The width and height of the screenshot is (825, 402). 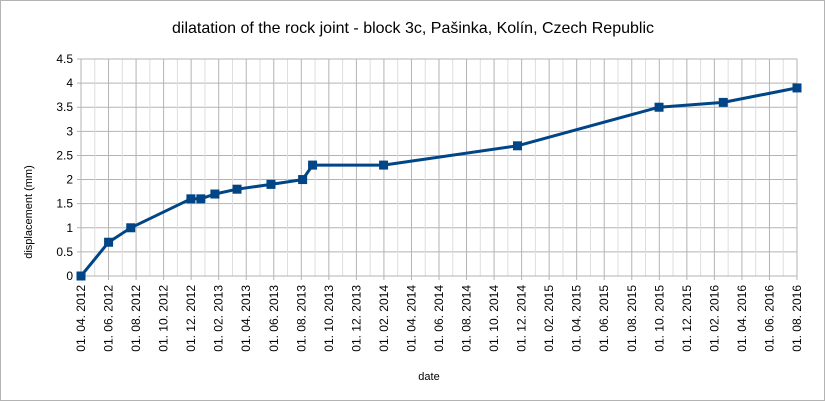 What do you see at coordinates (64, 252) in the screenshot?
I see `y-tick-label: 0.5` at bounding box center [64, 252].